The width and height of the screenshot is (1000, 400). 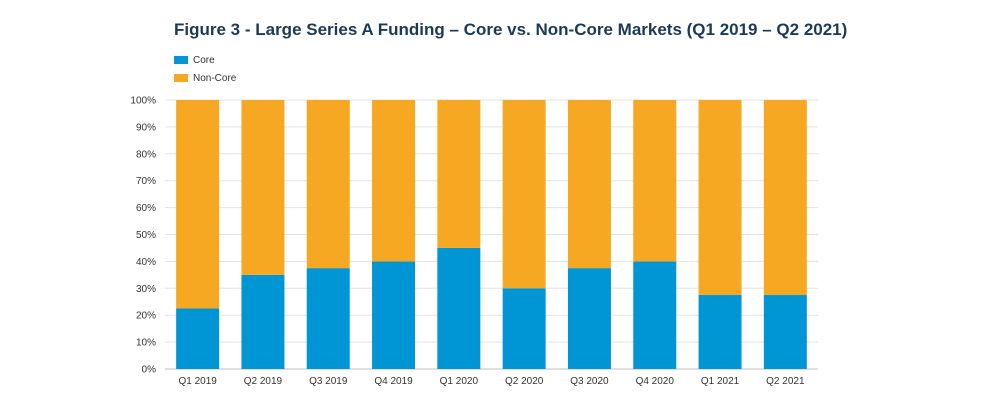 What do you see at coordinates (146, 262) in the screenshot?
I see `y-tick-label: 40%` at bounding box center [146, 262].